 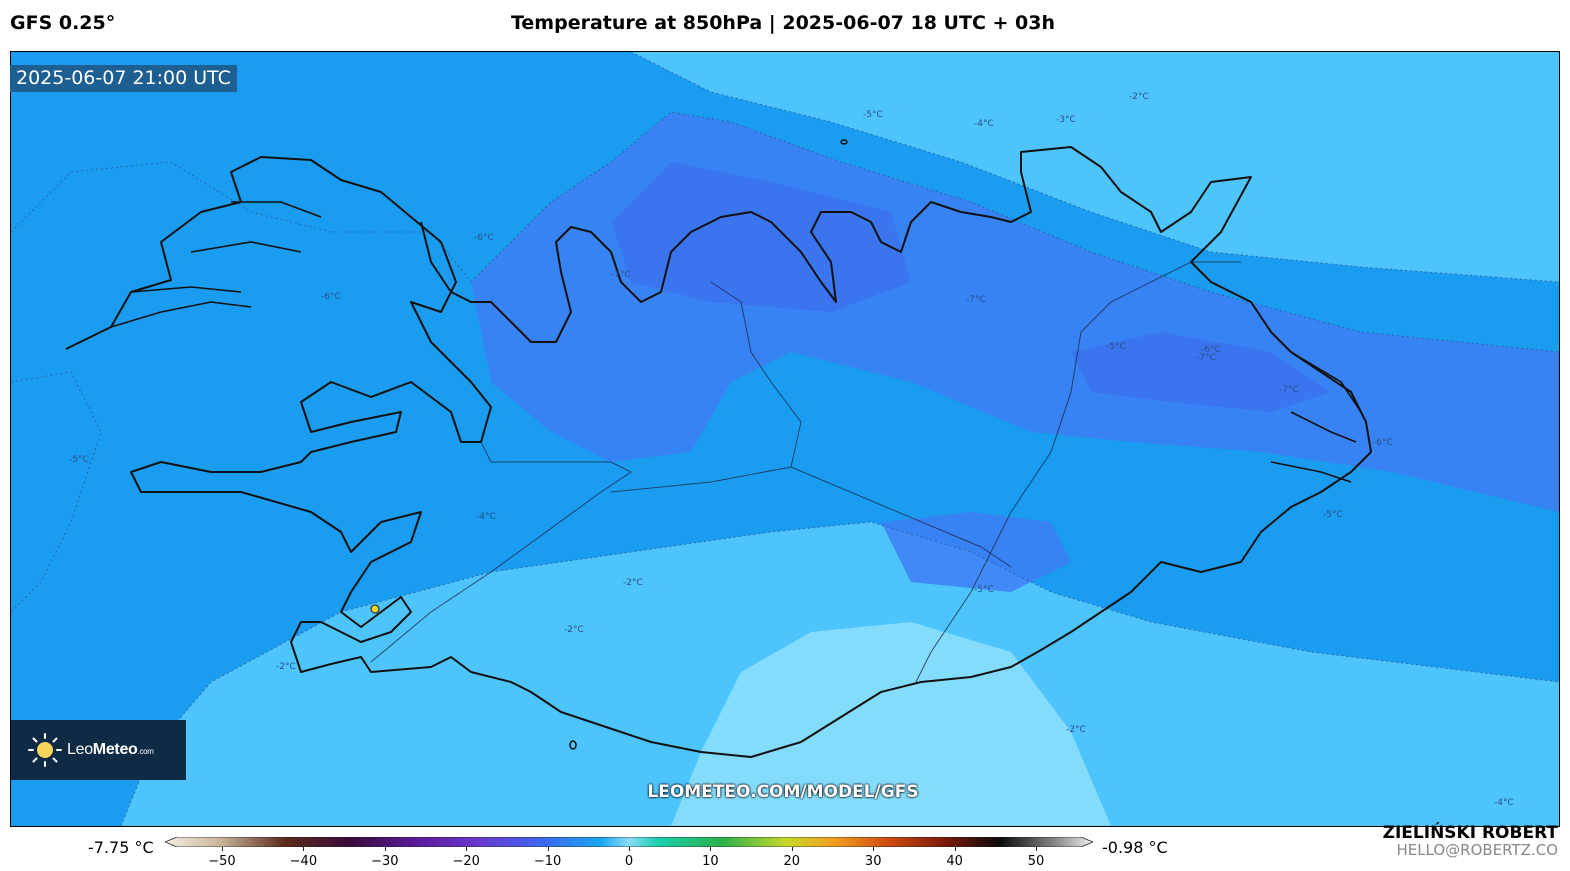 What do you see at coordinates (629, 842) in the screenshot?
I see `colorbar` at bounding box center [629, 842].